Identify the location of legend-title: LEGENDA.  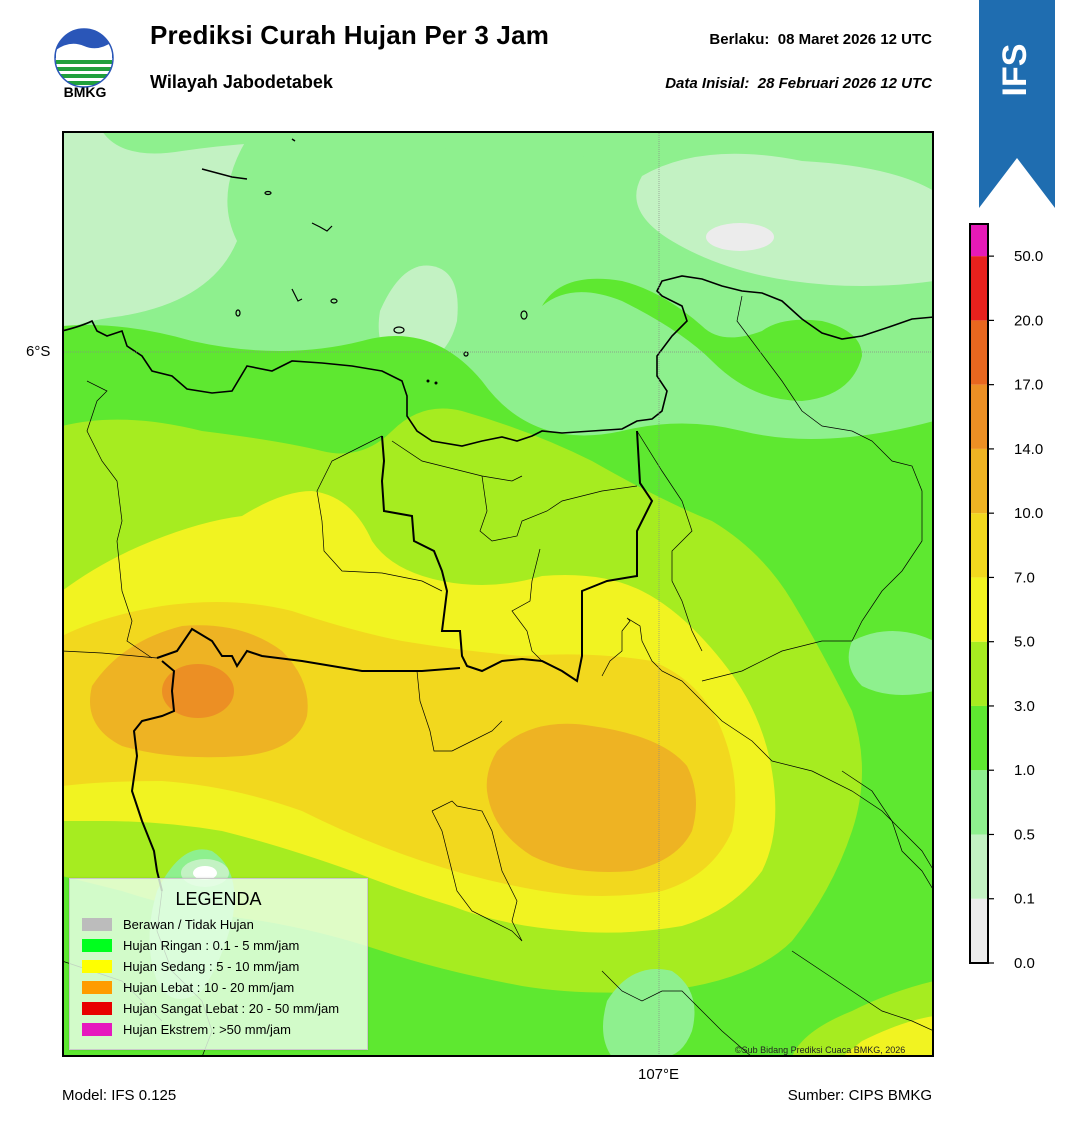
(218, 899).